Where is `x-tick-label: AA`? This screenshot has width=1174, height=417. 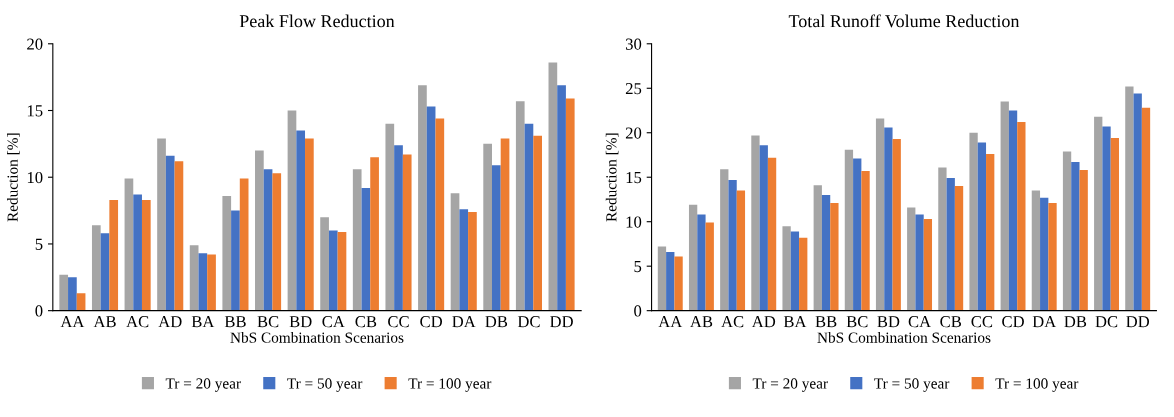
x-tick-label: AA is located at coordinates (72, 322).